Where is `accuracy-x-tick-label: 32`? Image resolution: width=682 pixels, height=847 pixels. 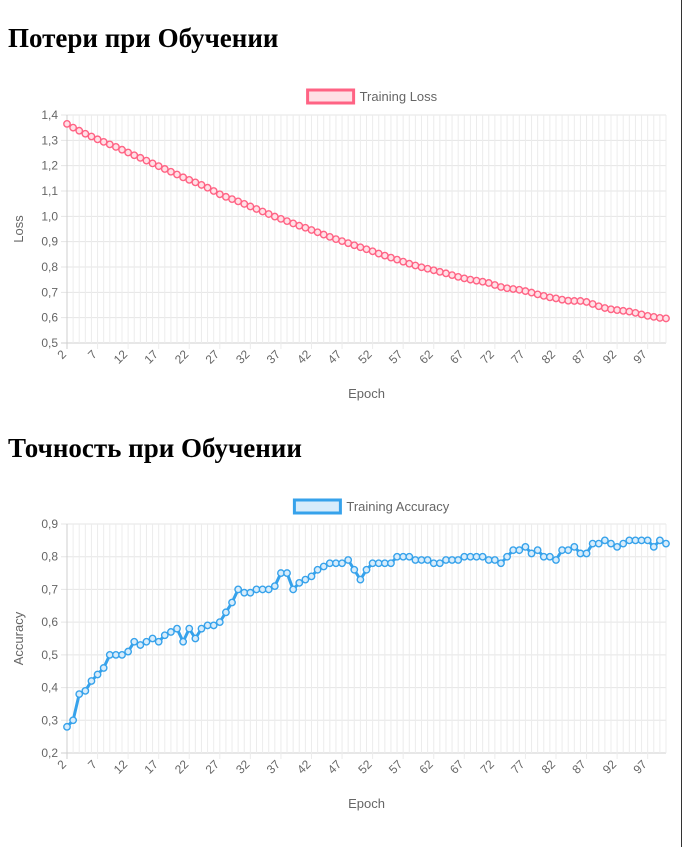
accuracy-x-tick-label: 32 is located at coordinates (243, 767).